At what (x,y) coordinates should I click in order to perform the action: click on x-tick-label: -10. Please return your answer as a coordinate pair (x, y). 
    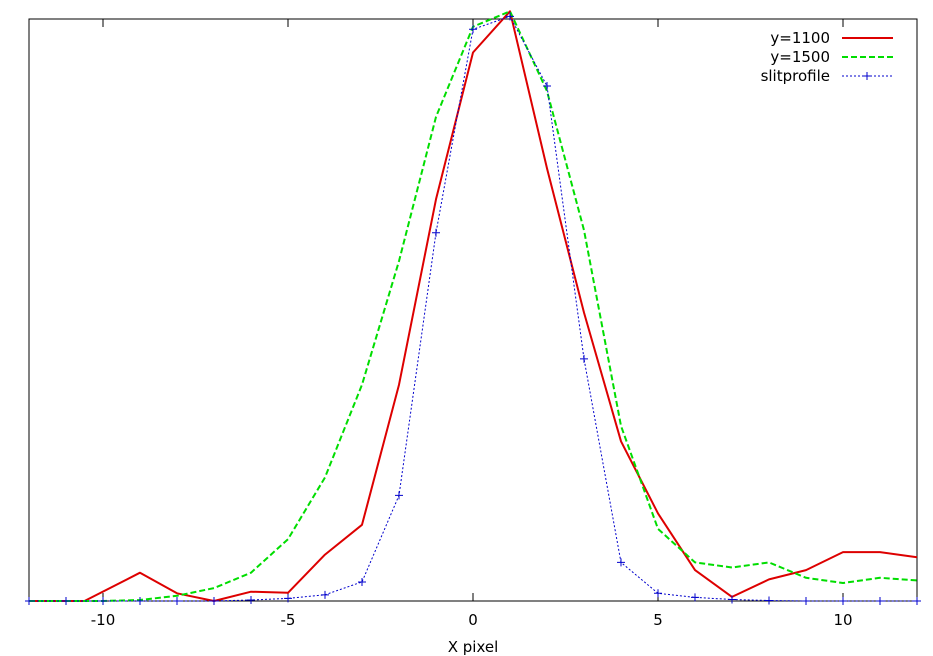
    Looking at the image, I should click on (103, 620).